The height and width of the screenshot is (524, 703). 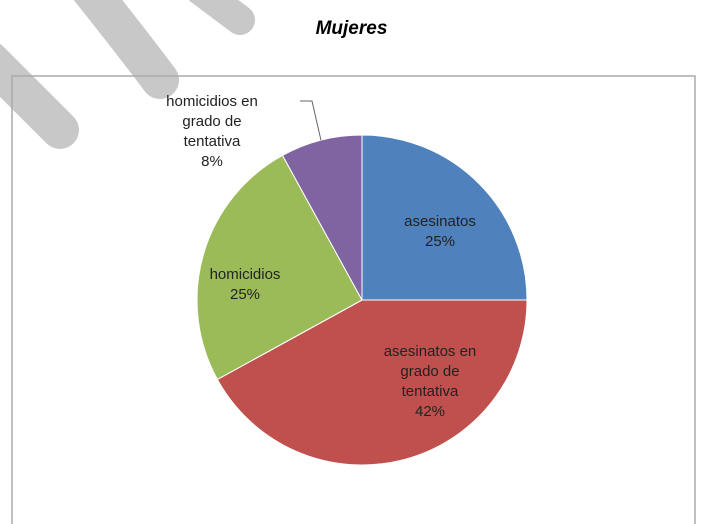 I want to click on slice-label: asesinatos, so click(x=440, y=221).